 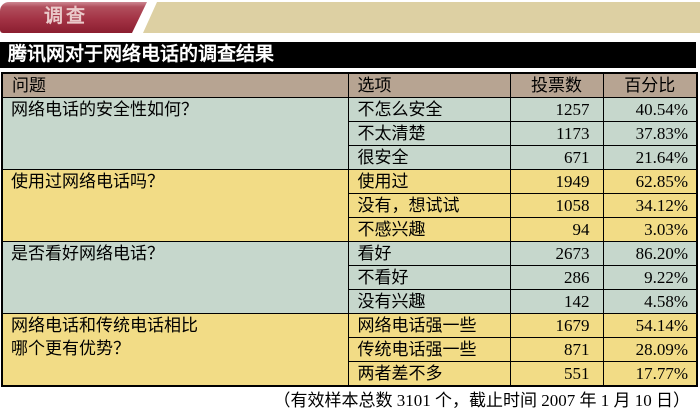 What do you see at coordinates (429, 205) in the screenshot?
I see `option-cell: 没有，想试试` at bounding box center [429, 205].